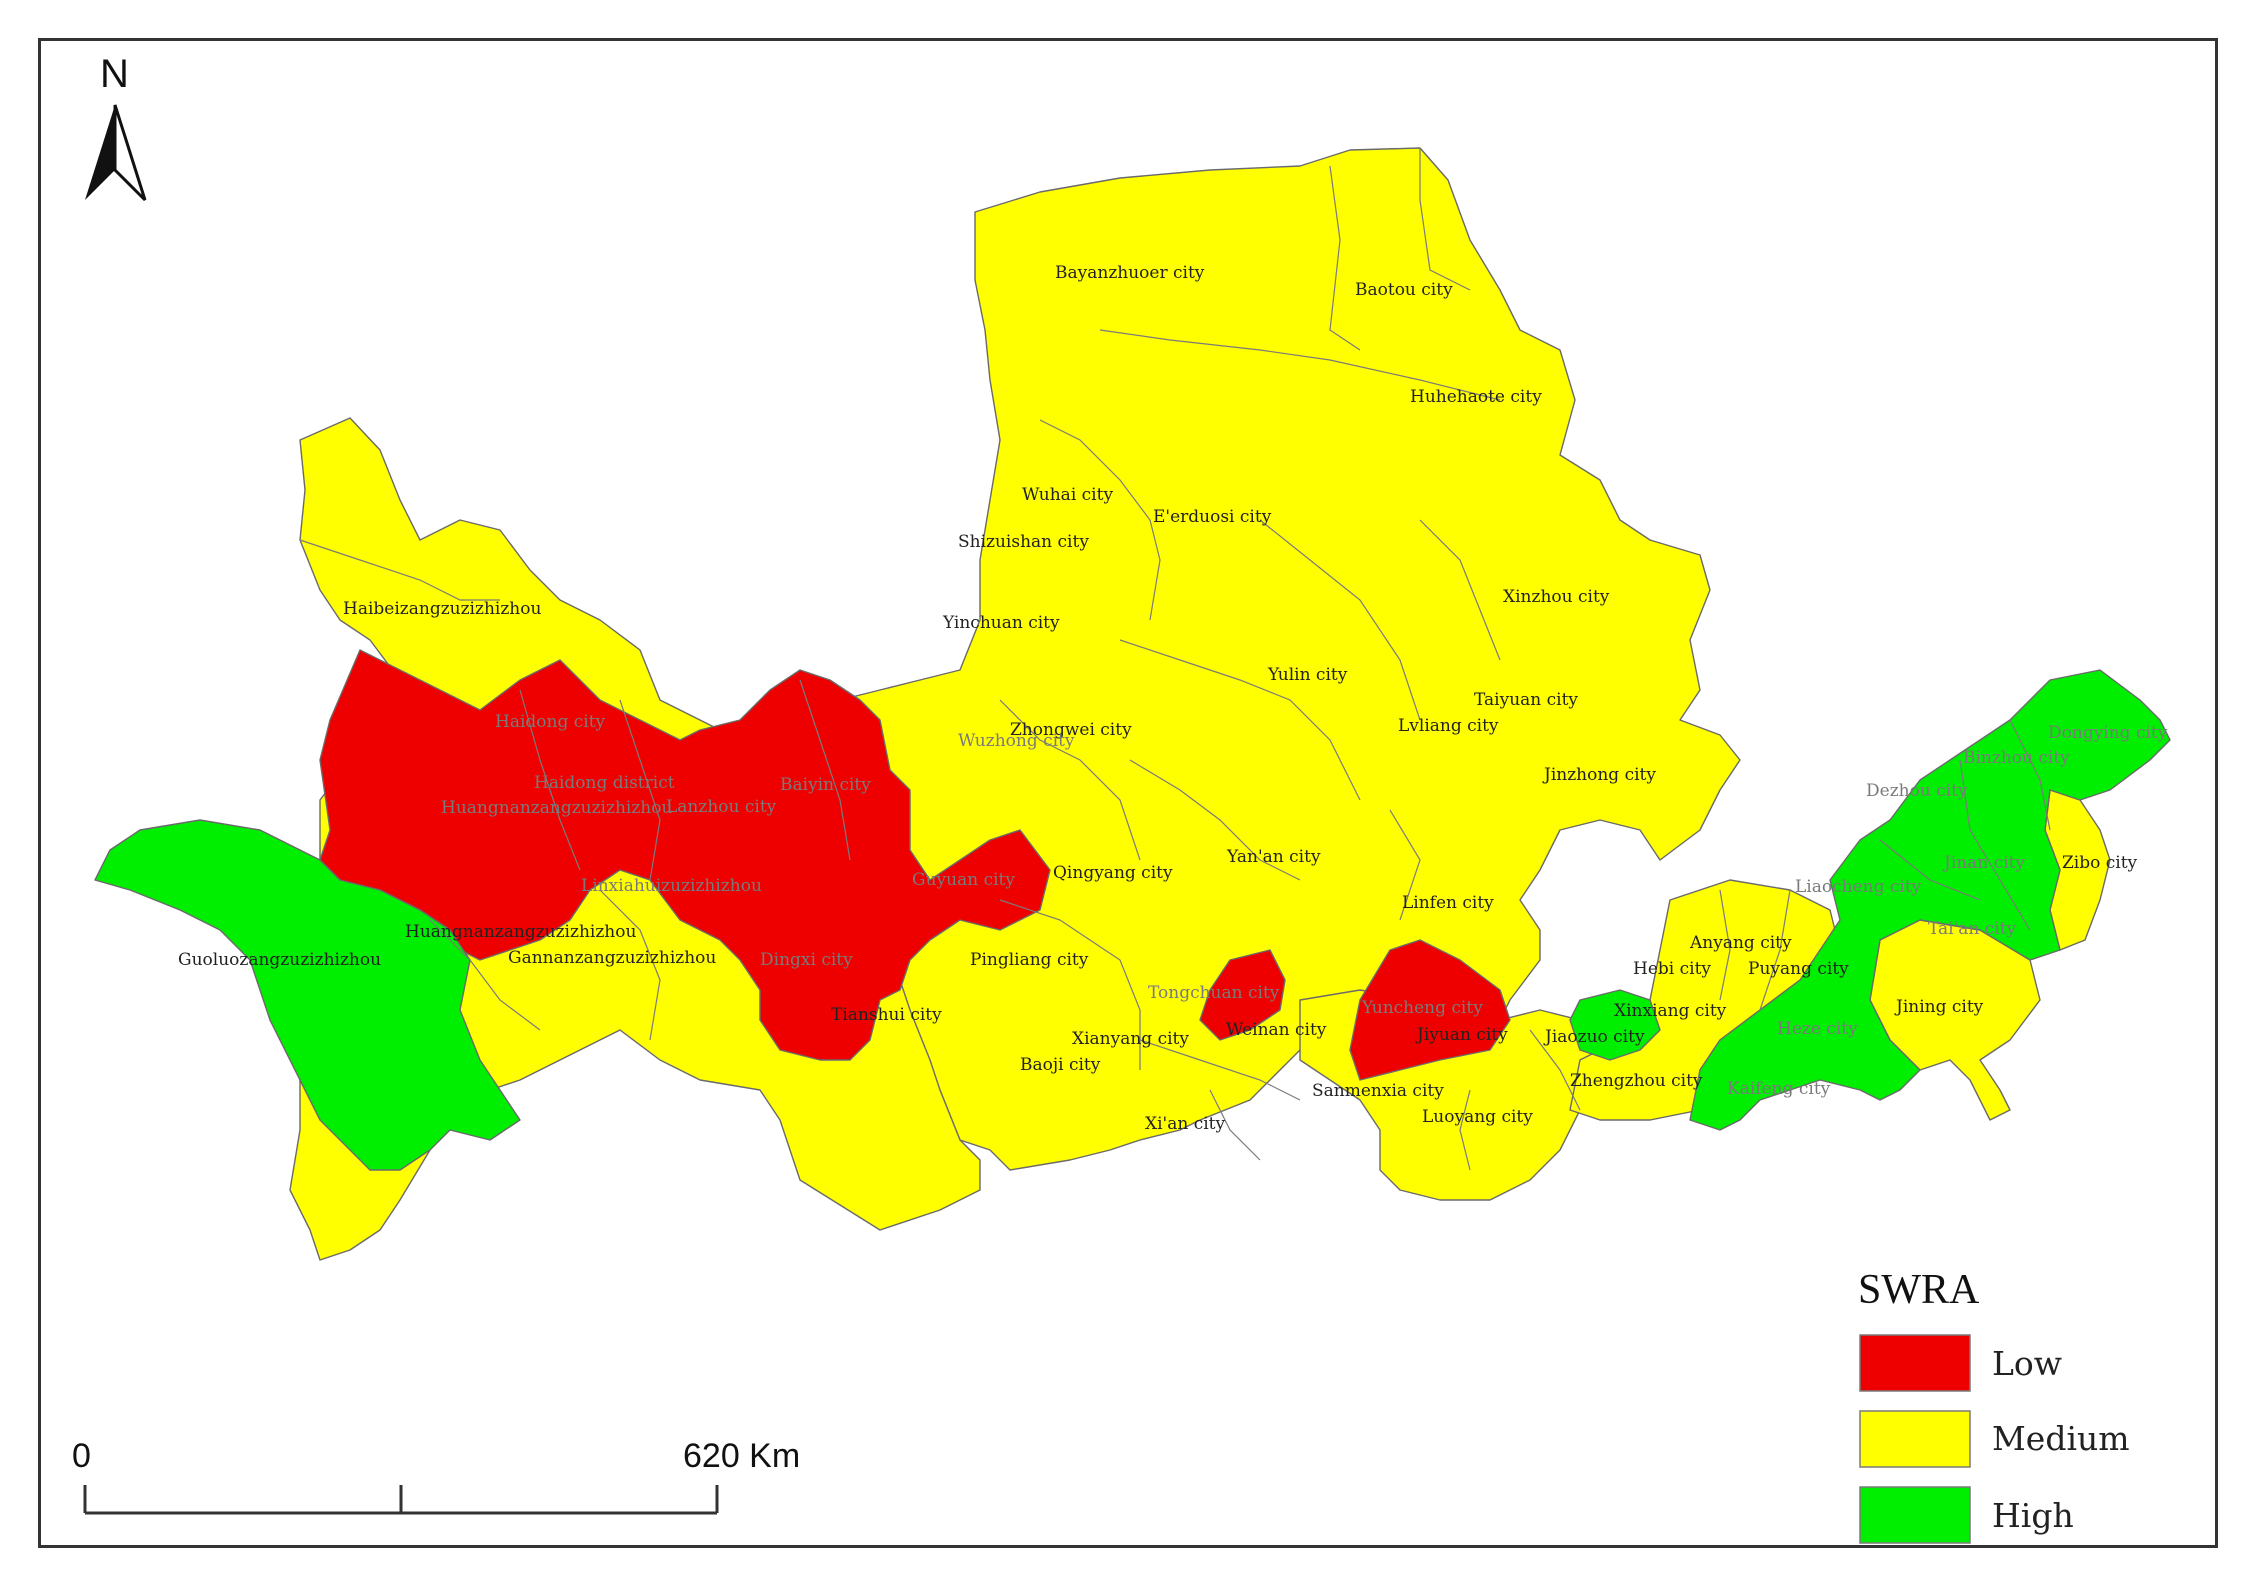  What do you see at coordinates (671, 886) in the screenshot?
I see `city-label: Linxiahuizuzizhizhou` at bounding box center [671, 886].